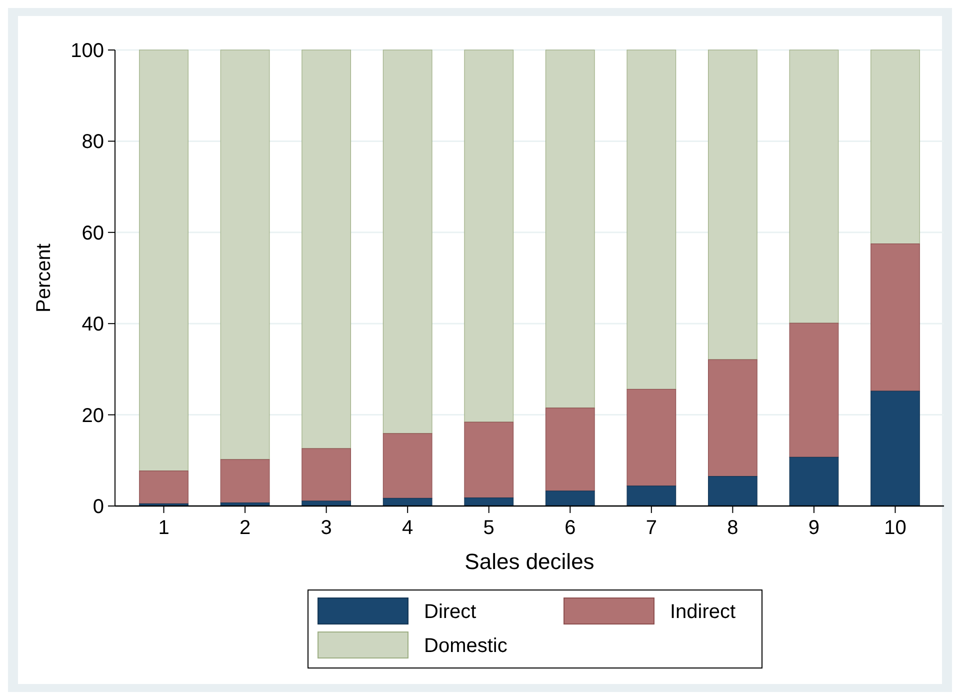  What do you see at coordinates (651, 528) in the screenshot?
I see `x-tick-label: 7` at bounding box center [651, 528].